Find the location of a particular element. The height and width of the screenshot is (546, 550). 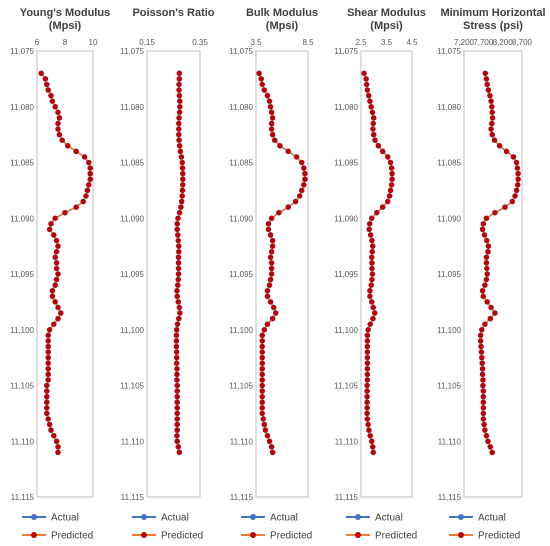

y-tick-label: 11,110 is located at coordinates (23, 441).